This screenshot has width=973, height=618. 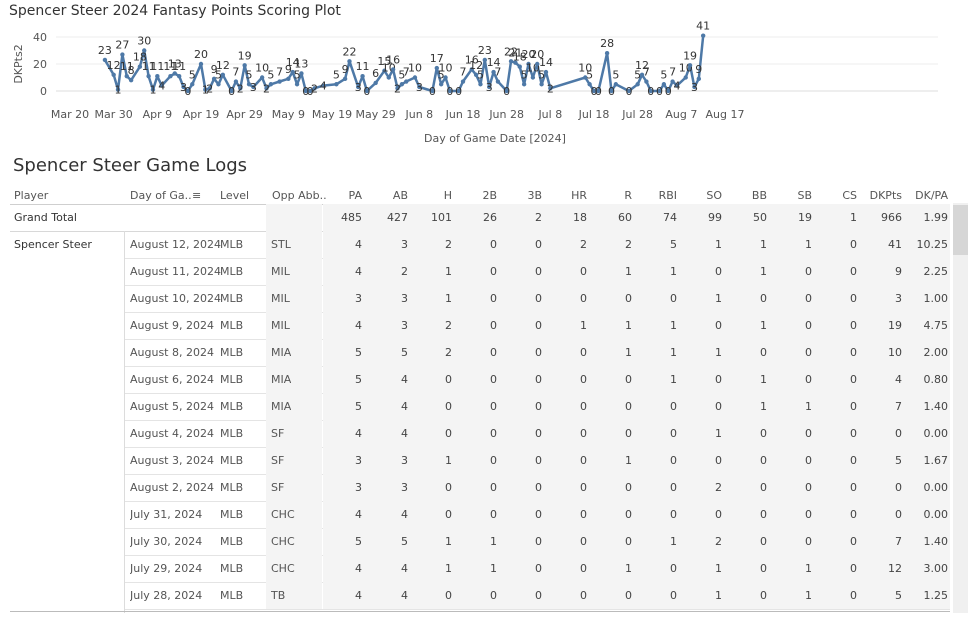 What do you see at coordinates (489, 87) in the screenshot?
I see `data-label: 3` at bounding box center [489, 87].